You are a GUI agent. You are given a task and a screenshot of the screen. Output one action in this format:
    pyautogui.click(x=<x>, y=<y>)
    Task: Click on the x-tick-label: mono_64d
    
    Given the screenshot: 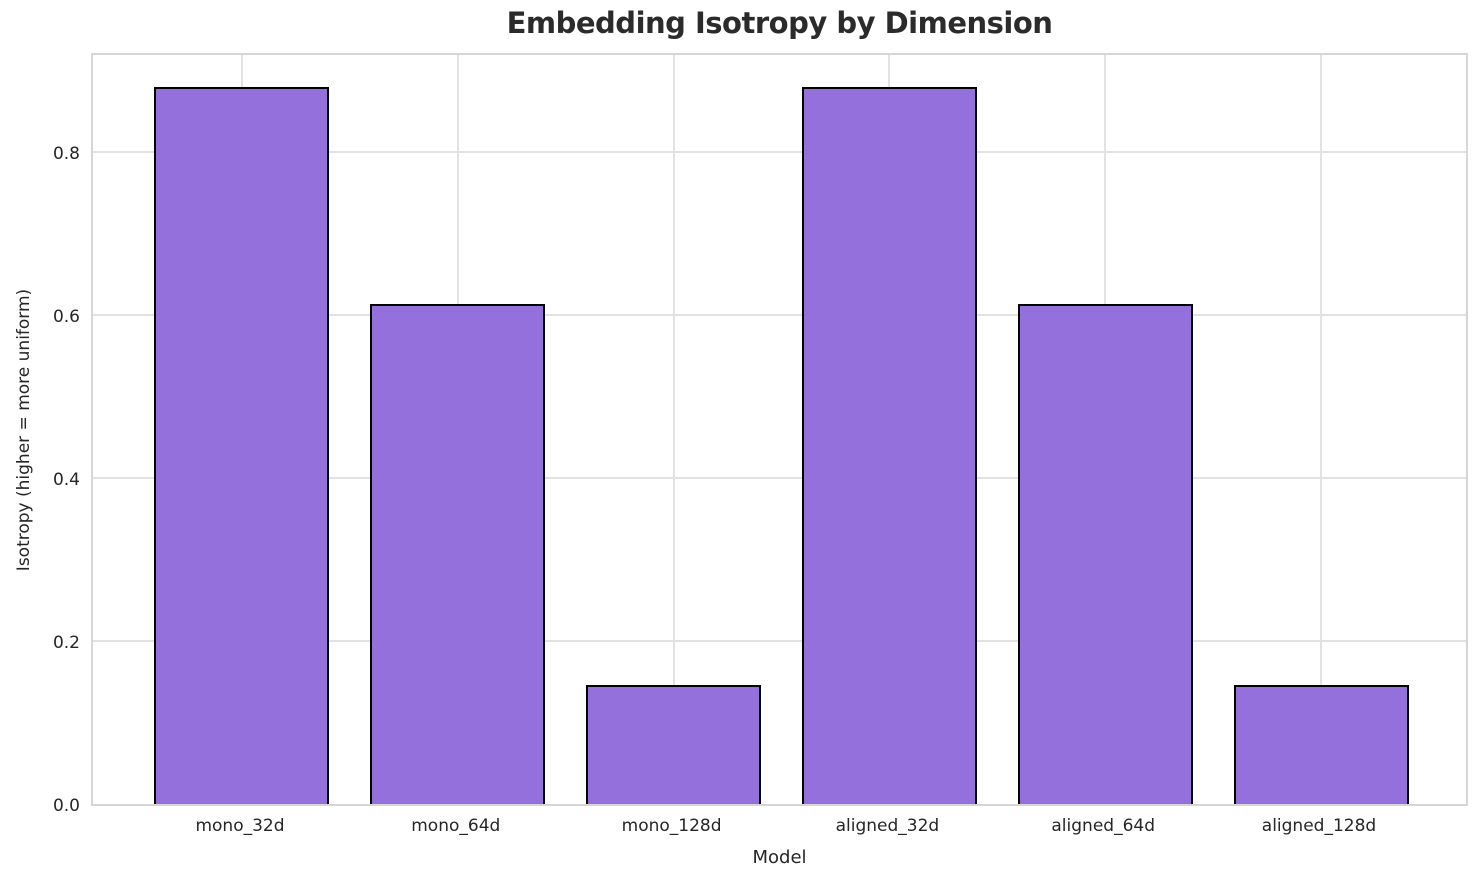 What is the action you would take?
    pyautogui.click(x=456, y=826)
    